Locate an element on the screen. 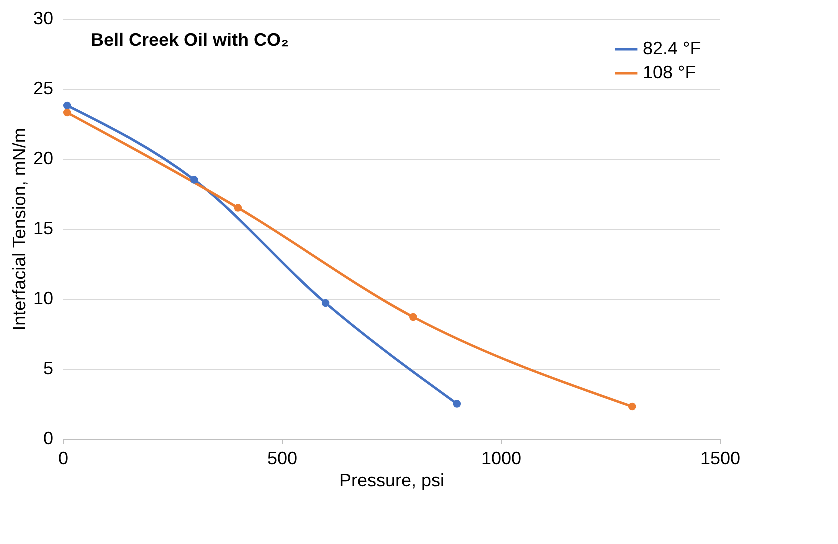 Image resolution: width=838 pixels, height=544 pixels. y-tick-label: 15 is located at coordinates (43, 228).